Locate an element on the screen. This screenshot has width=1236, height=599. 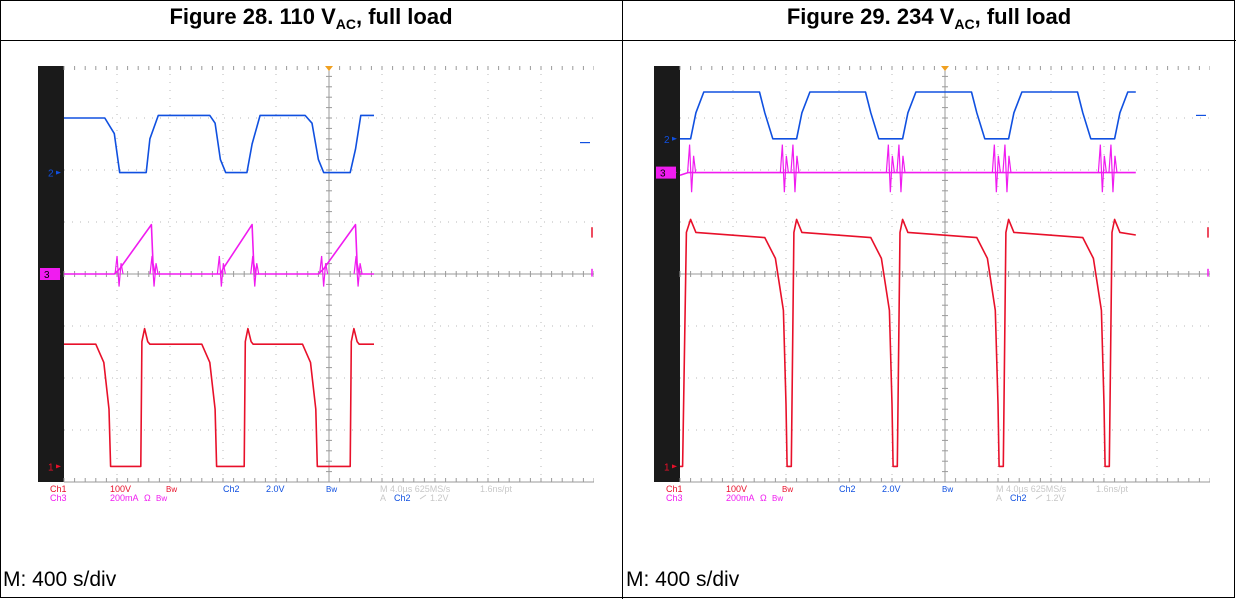
figure-28-title: Figure 28. 110 VAC, full load is located at coordinates (311, 21).